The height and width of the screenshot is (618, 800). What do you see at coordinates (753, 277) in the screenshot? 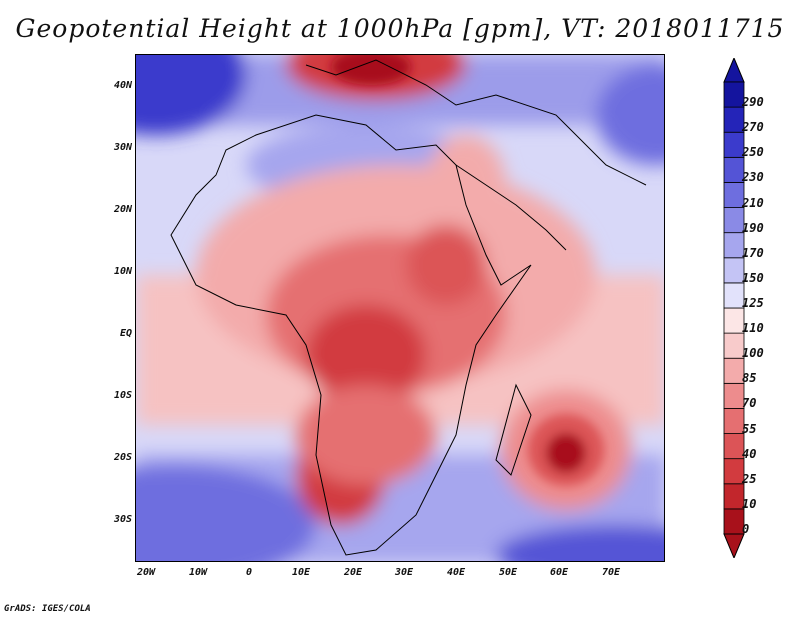
I see `colorbar-tick-label: 150` at bounding box center [753, 277].